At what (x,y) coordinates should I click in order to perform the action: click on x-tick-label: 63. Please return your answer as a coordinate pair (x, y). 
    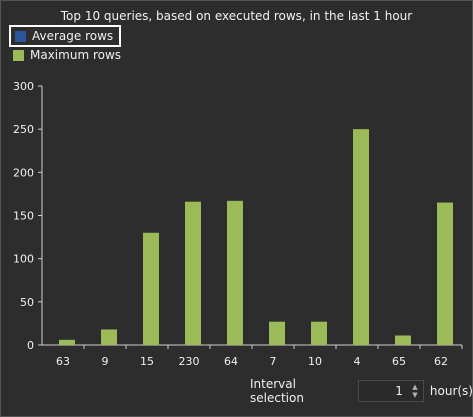
    Looking at the image, I should click on (63, 361).